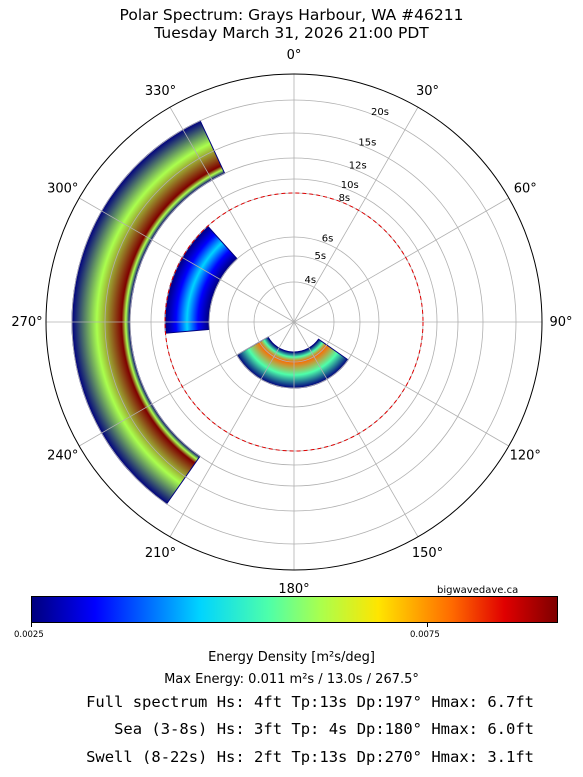  I want to click on radial-tick-label: 12s, so click(358, 165).